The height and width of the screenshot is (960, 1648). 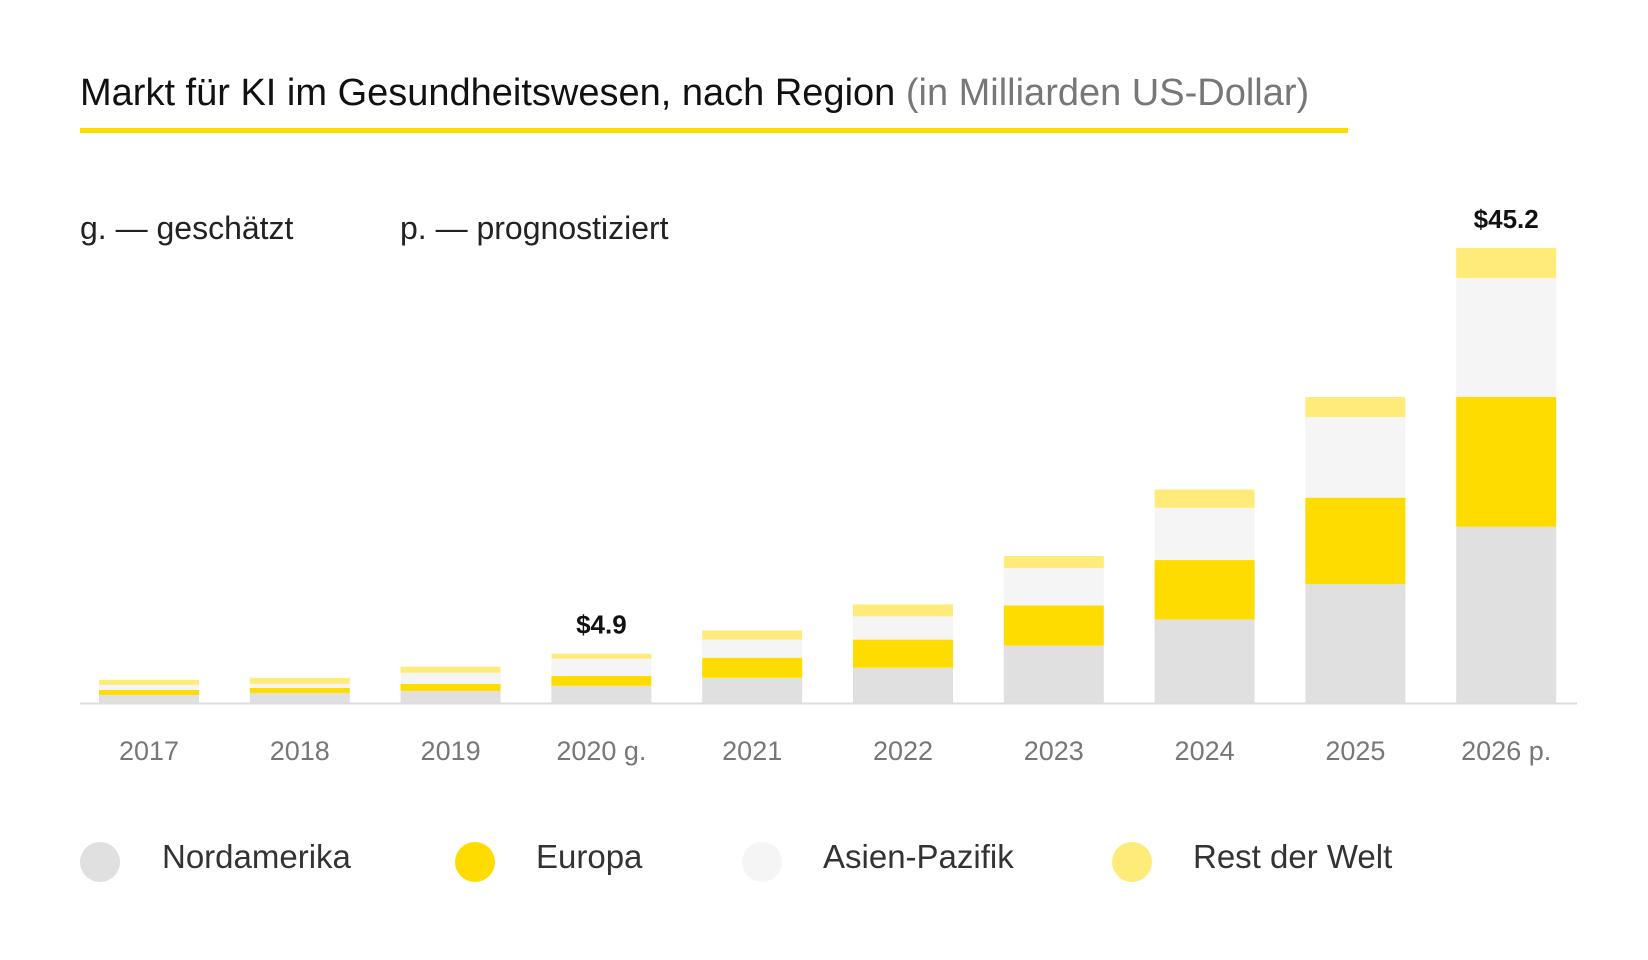 What do you see at coordinates (299, 685) in the screenshot?
I see `bar-segment-asien-pazifik-2018` at bounding box center [299, 685].